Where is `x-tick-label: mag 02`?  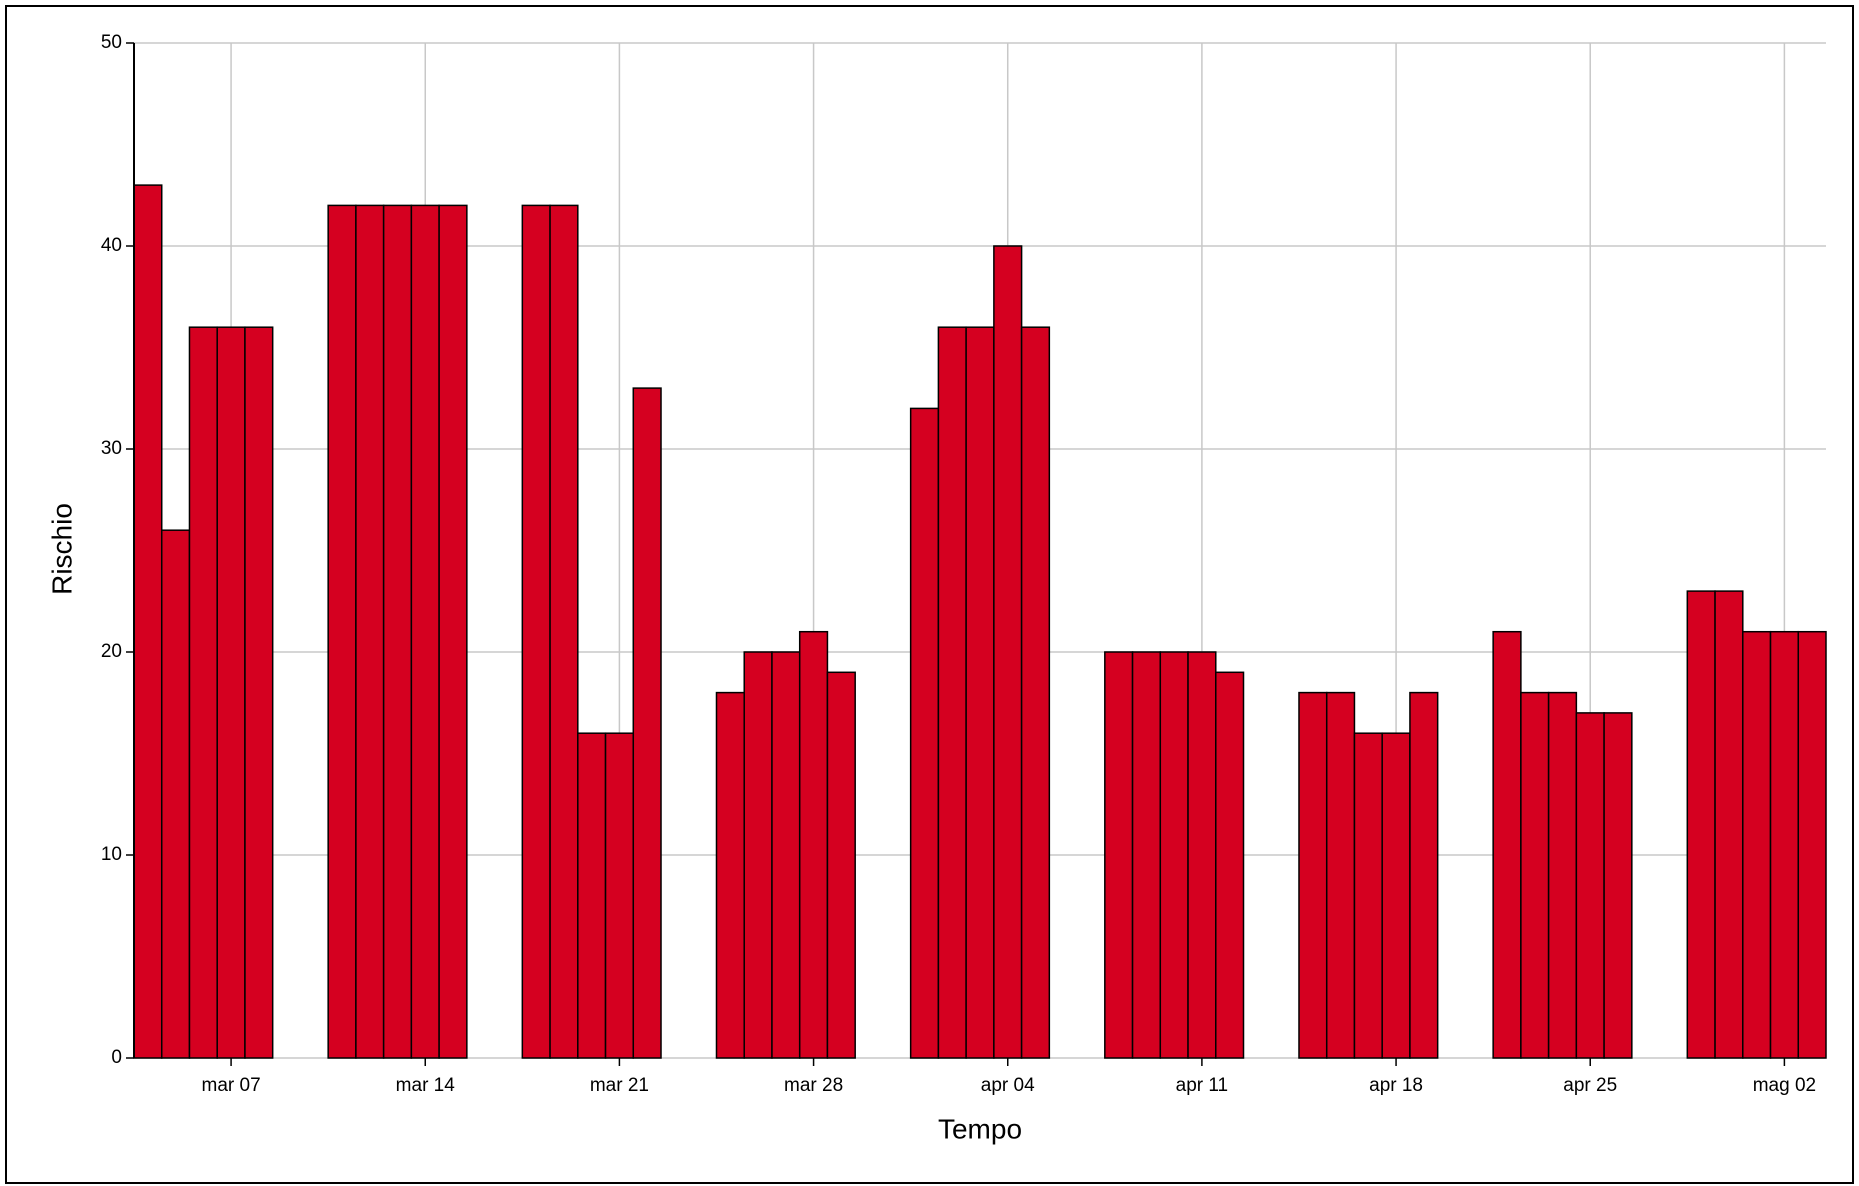
x-tick-label: mag 02 is located at coordinates (1784, 1085).